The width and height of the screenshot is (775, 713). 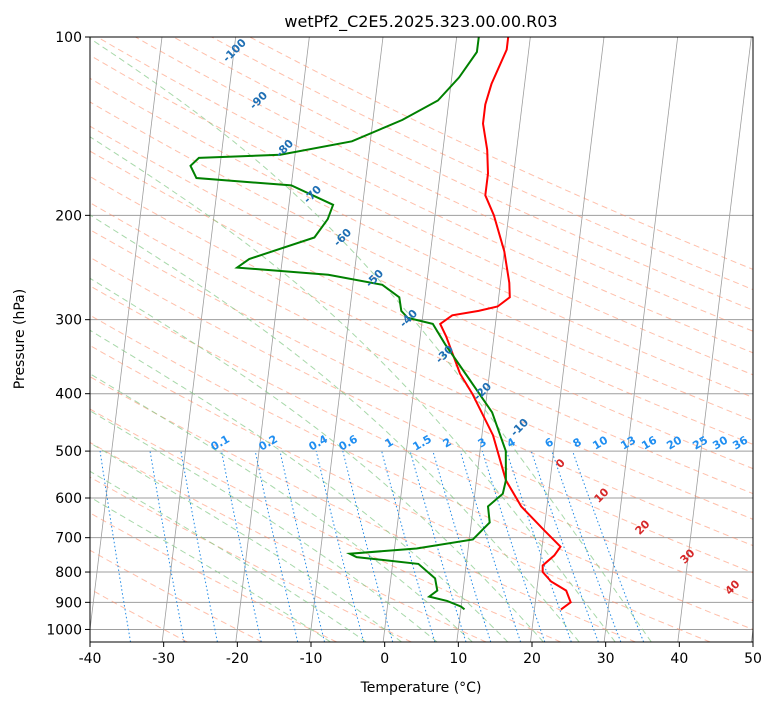 I want to click on mixing-ratio-label: 20, so click(x=674, y=442).